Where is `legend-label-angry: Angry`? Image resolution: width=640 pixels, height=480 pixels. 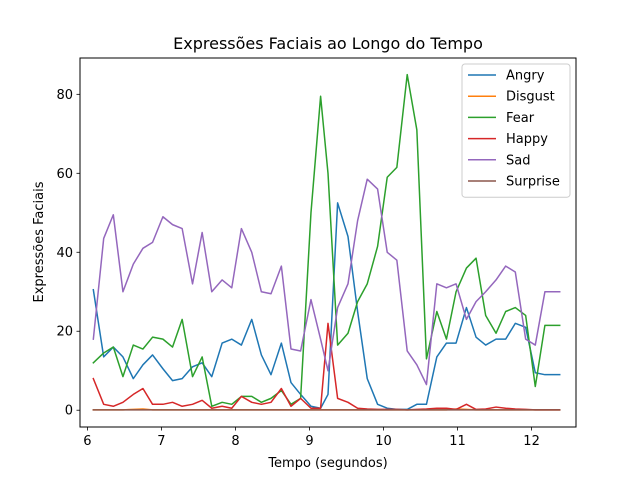 legend-label-angry: Angry is located at coordinates (525, 76).